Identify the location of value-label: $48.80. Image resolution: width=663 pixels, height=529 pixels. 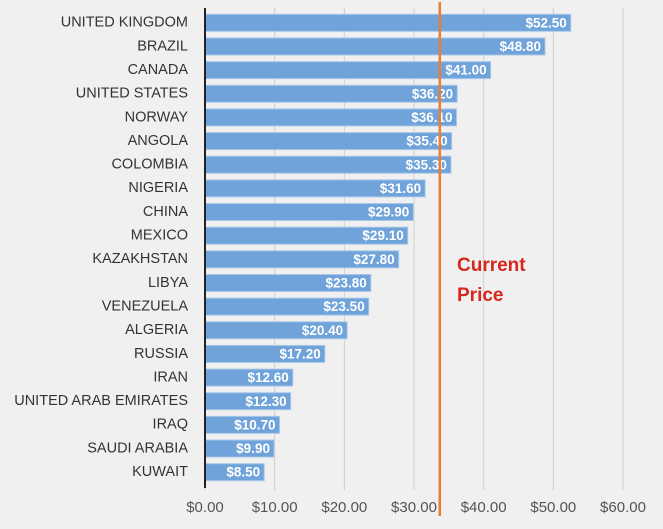
(520, 46).